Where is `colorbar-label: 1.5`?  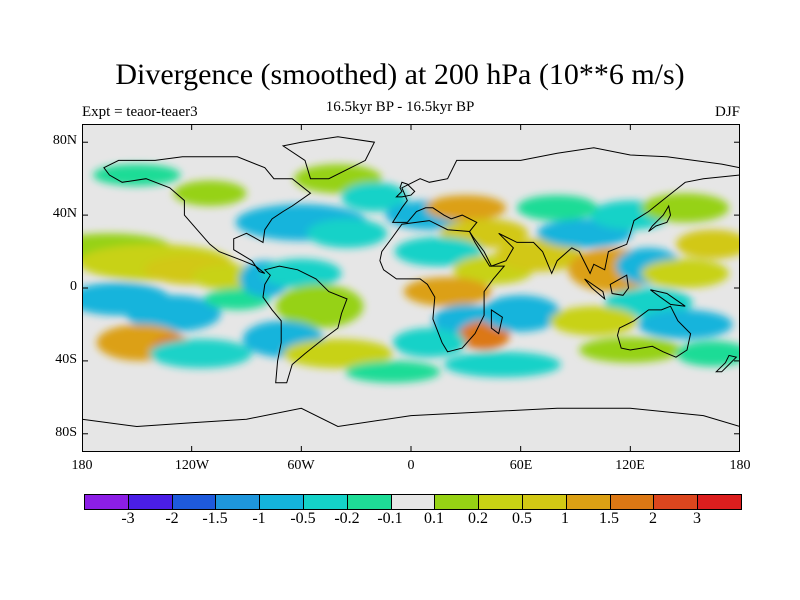 colorbar-label: 1.5 is located at coordinates (609, 518).